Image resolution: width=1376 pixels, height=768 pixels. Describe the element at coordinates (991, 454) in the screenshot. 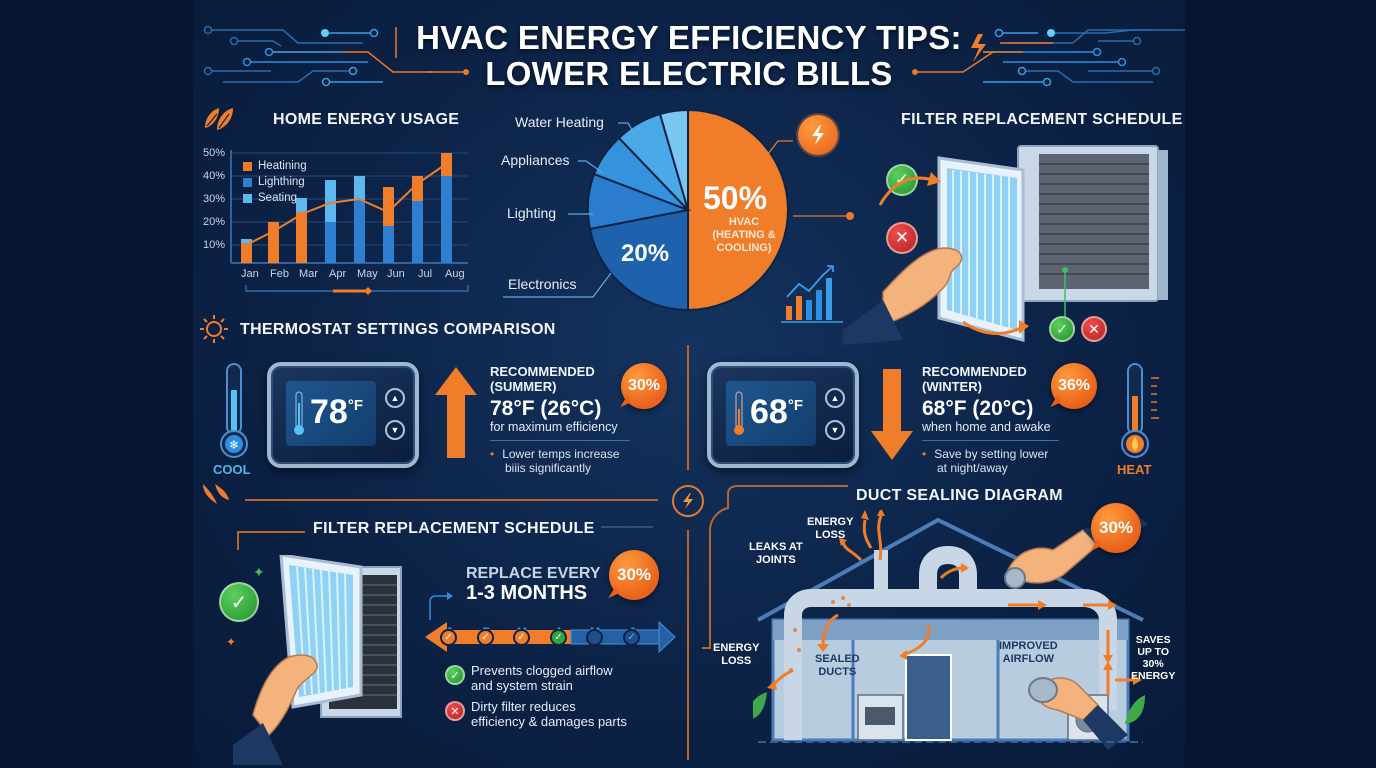

I see `bullet-text: Save by setting lower` at that location.